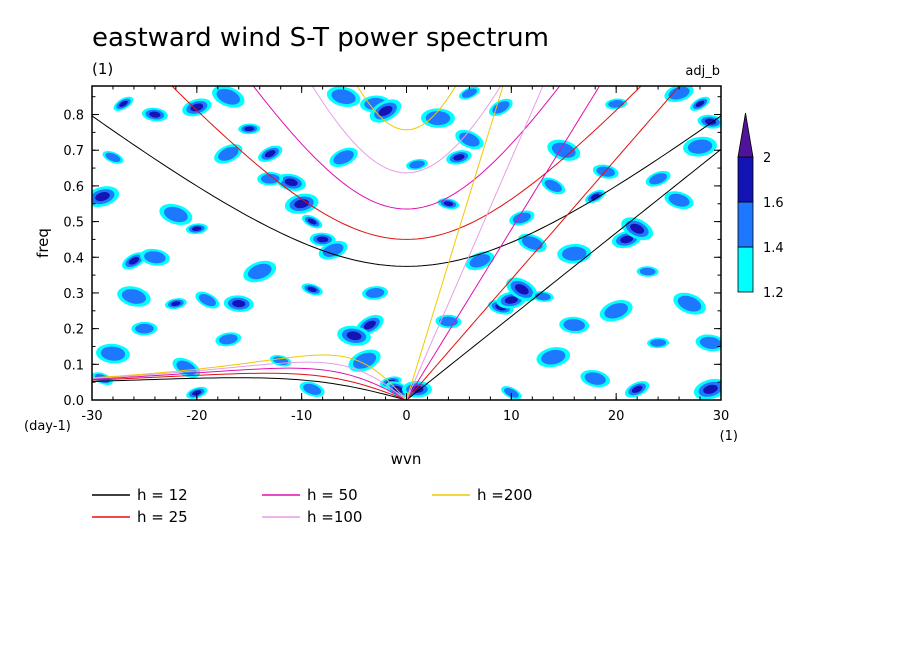 The height and width of the screenshot is (654, 904). Describe the element at coordinates (73, 151) in the screenshot. I see `y-tick-label: 0.7` at that location.